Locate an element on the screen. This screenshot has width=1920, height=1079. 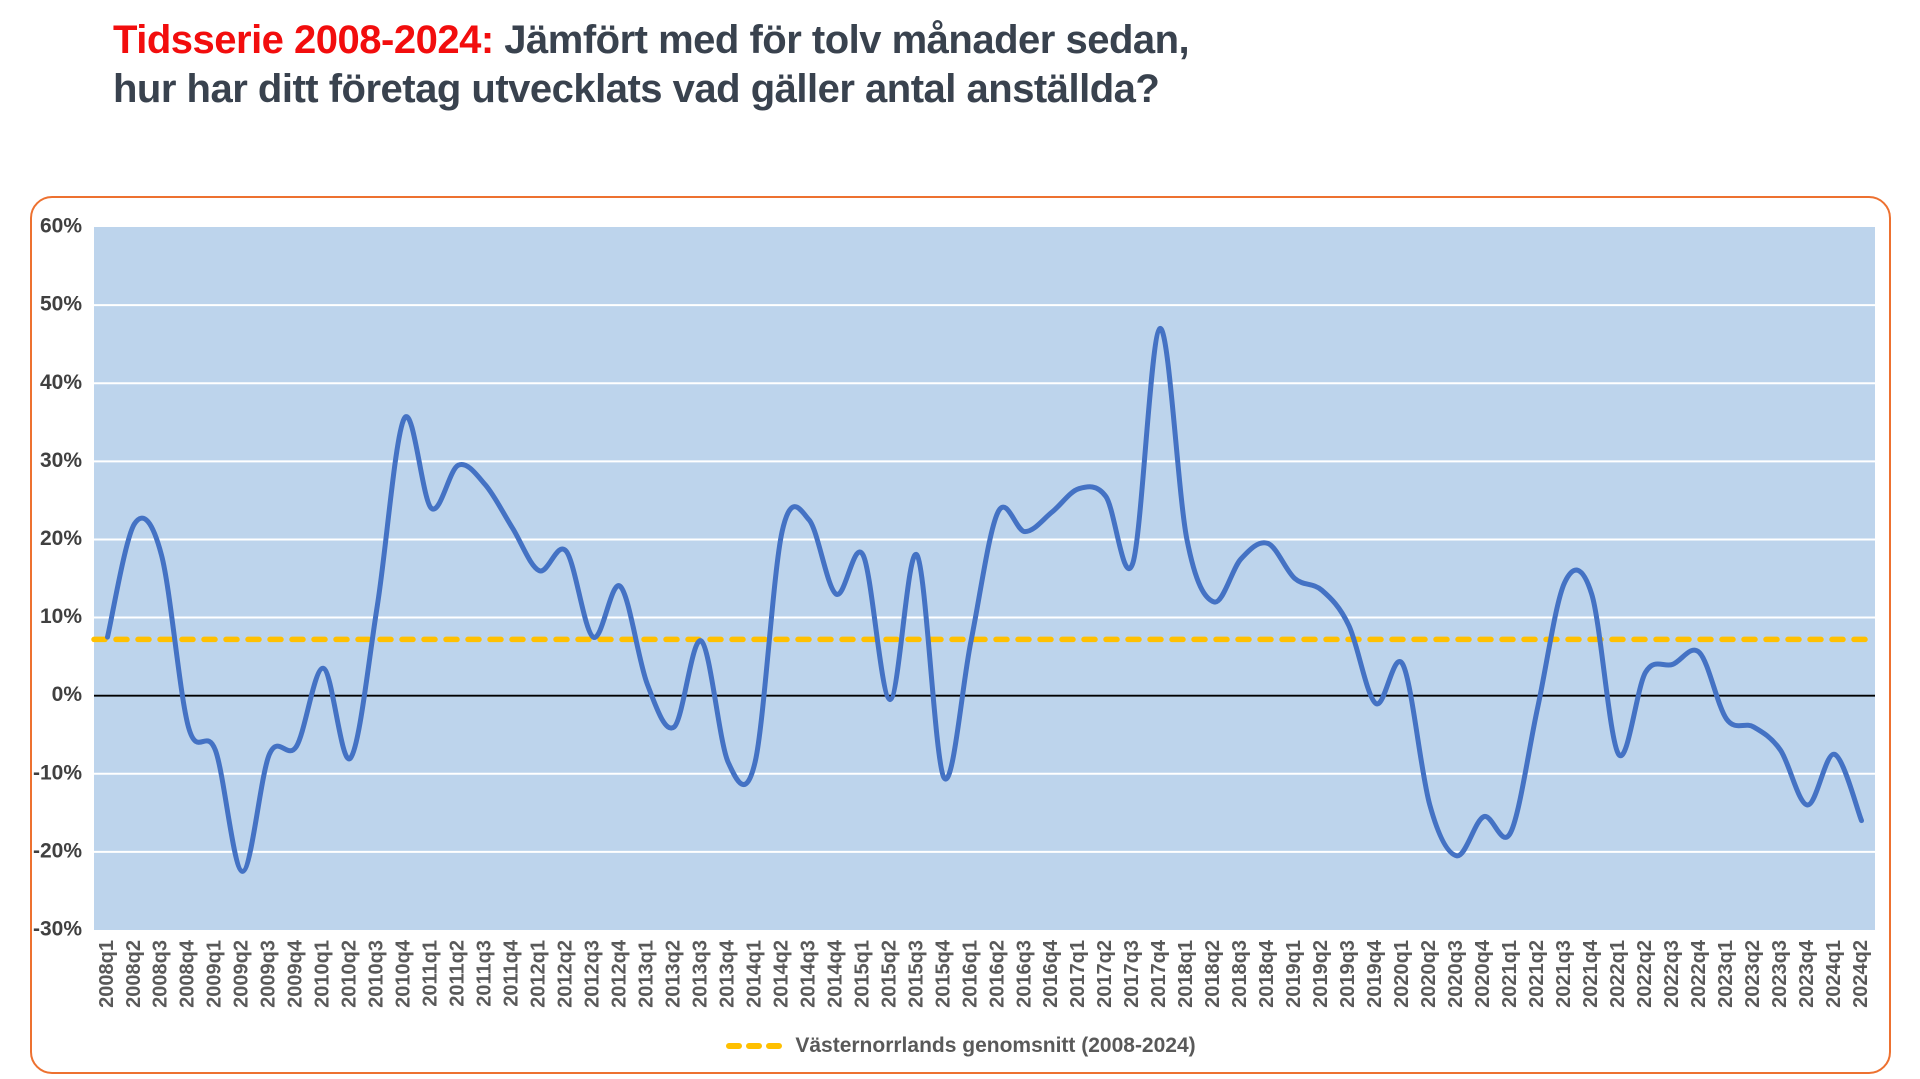
x-axis-label: 2012q2 is located at coordinates (566, 974).